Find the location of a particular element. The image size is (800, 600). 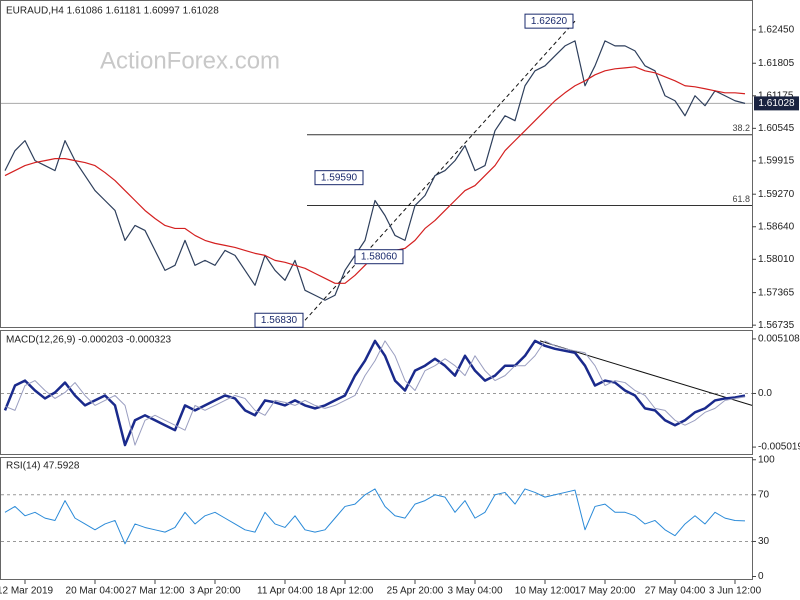

annotation-label: 1.58060 is located at coordinates (379, 256).